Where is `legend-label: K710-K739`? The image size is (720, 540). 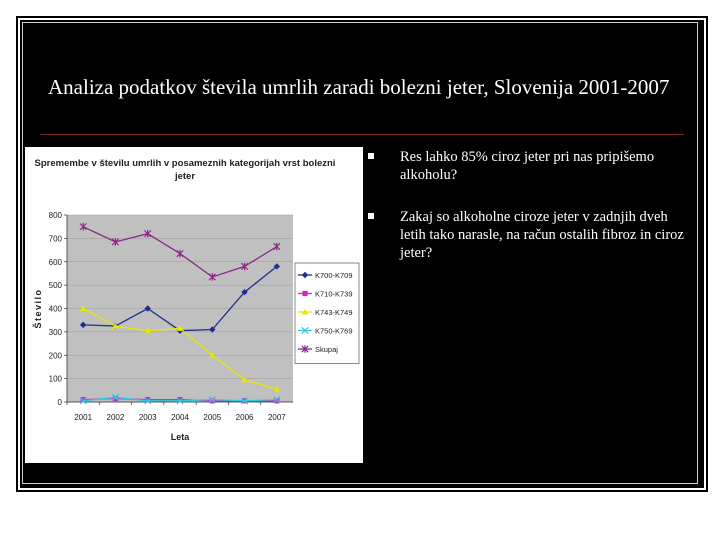
legend-label: K710-K739 is located at coordinates (334, 294).